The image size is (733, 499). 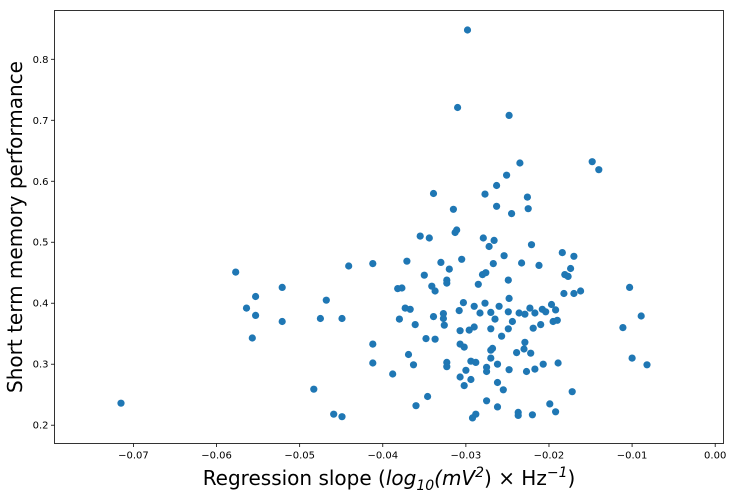 I want to click on x-tick-label: −0.07, so click(x=133, y=456).